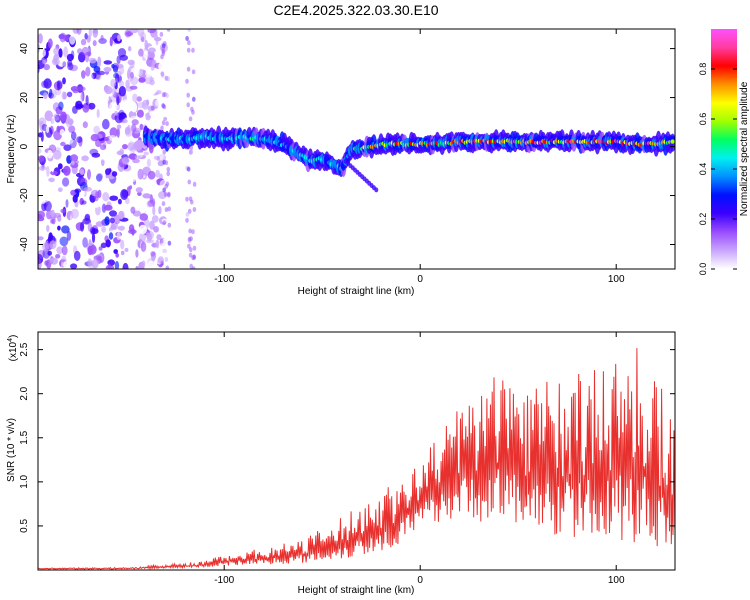  Describe the element at coordinates (24, 244) in the screenshot. I see `y-tick-label: -40` at that location.